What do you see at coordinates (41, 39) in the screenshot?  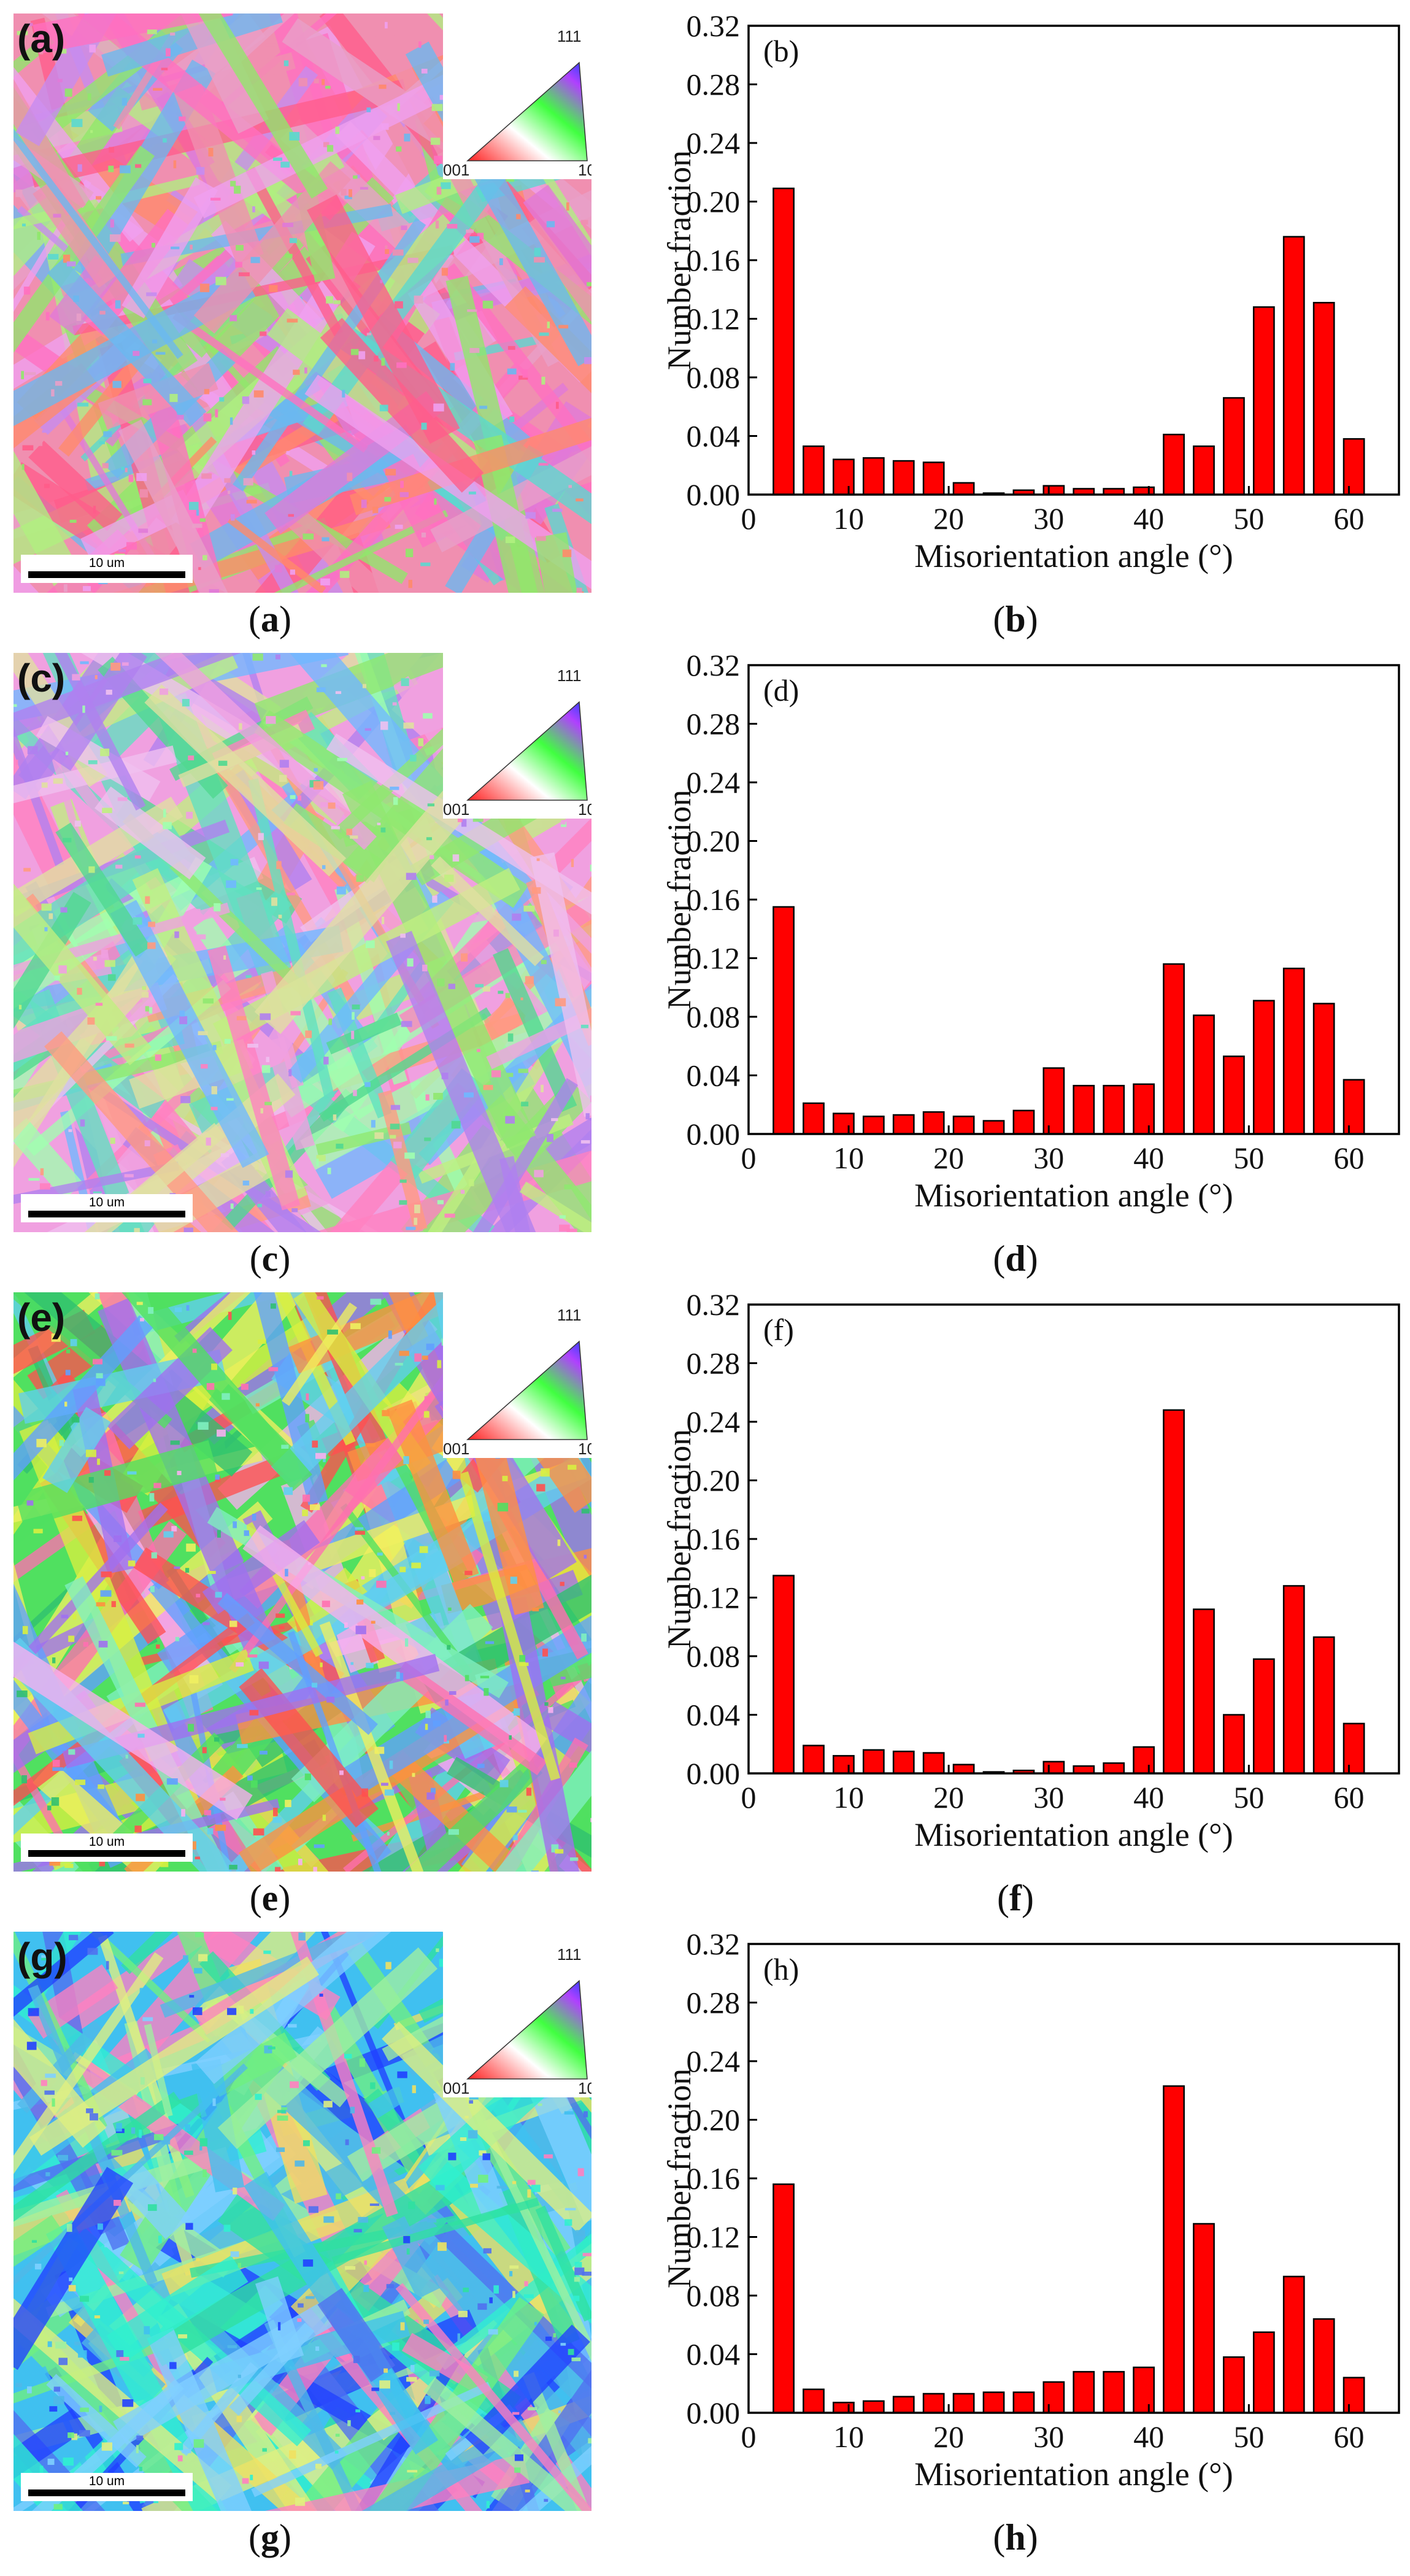 I see `panel-tag: (a)` at bounding box center [41, 39].